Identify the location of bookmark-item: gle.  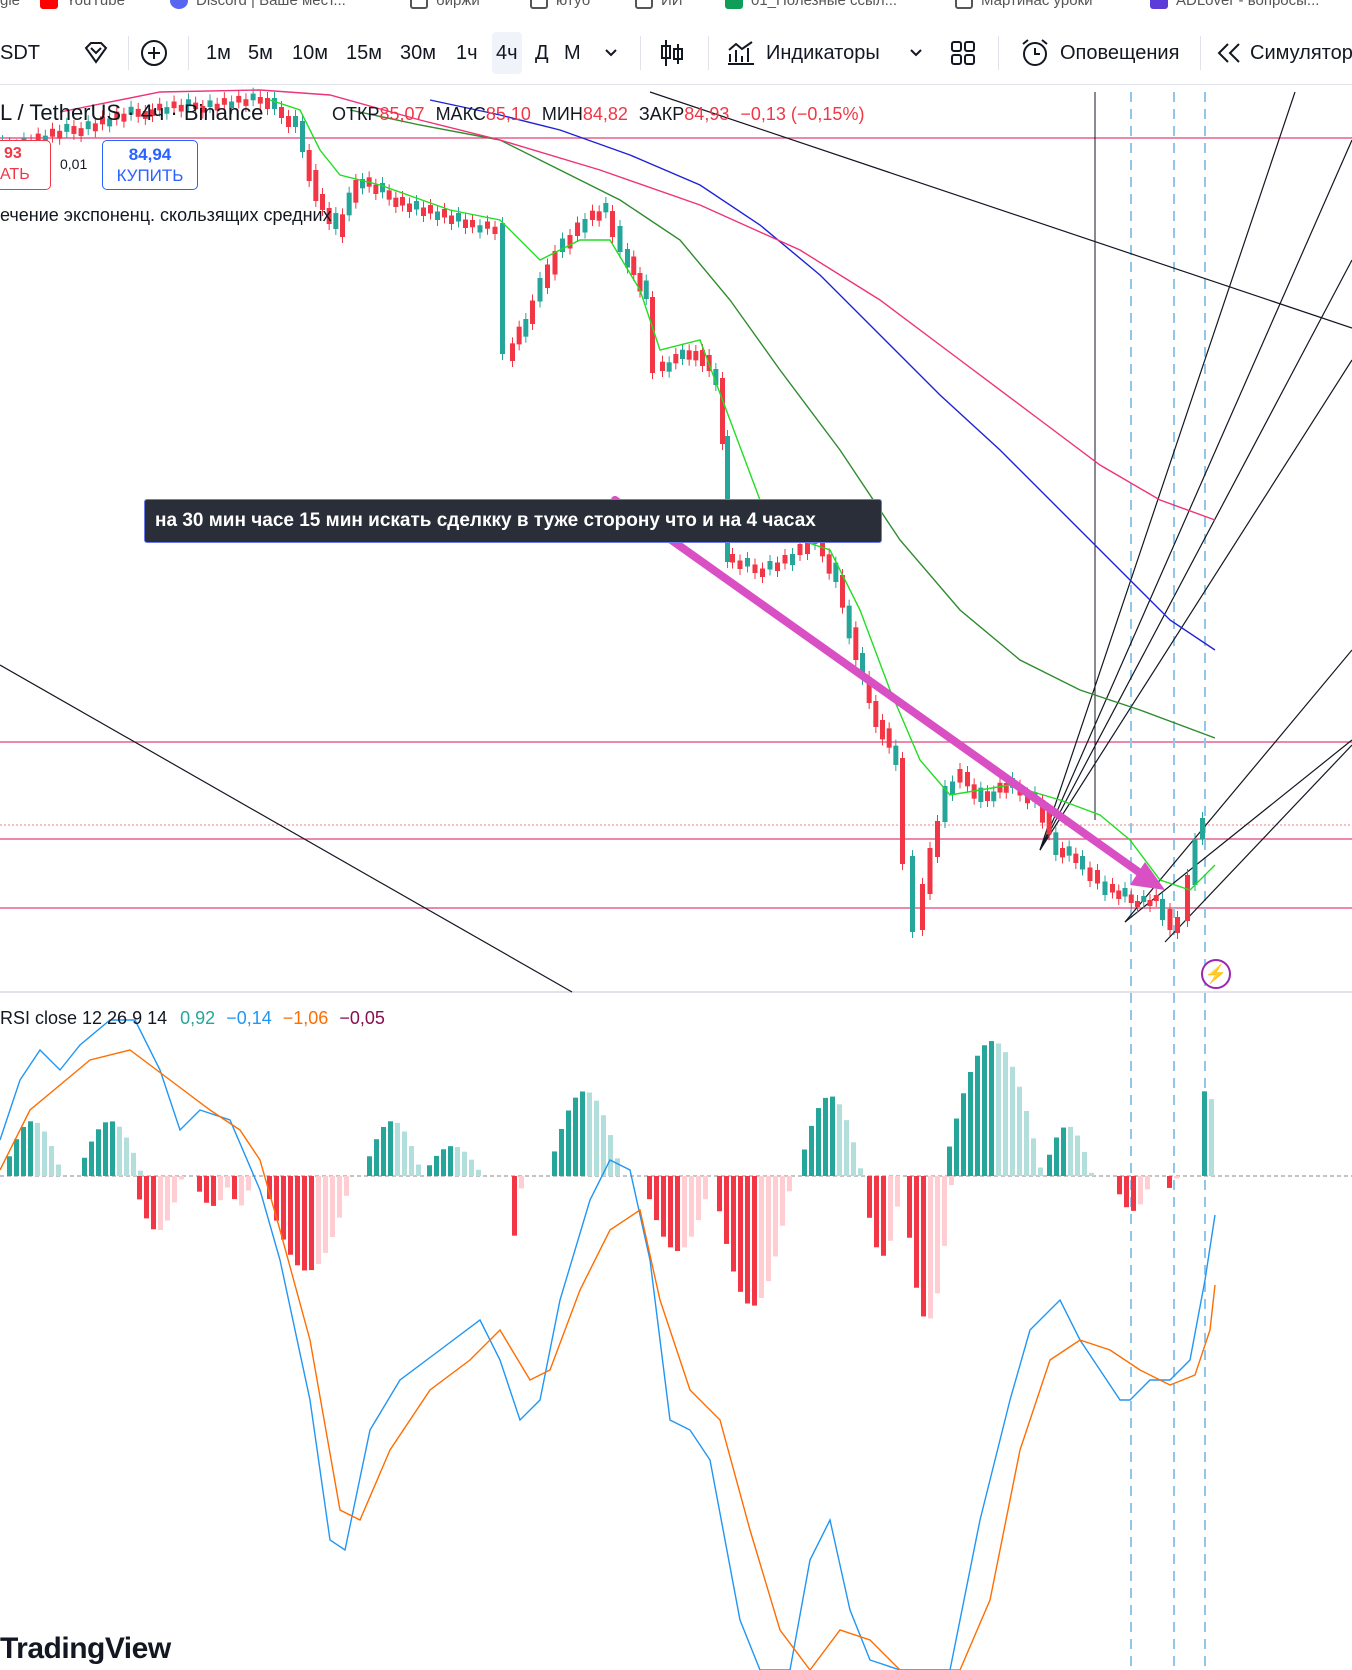
(10, 4).